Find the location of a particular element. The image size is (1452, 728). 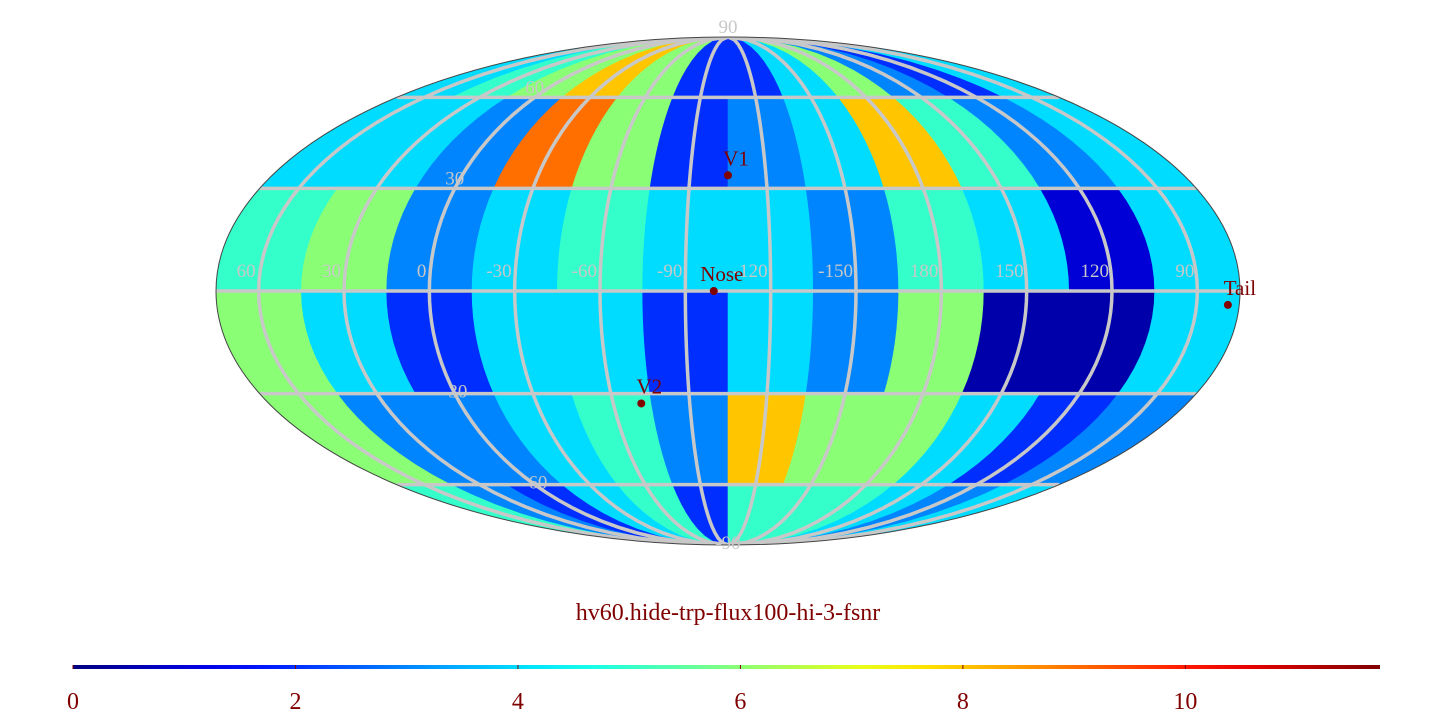

colorbar-tick-label: 8 is located at coordinates (963, 702).